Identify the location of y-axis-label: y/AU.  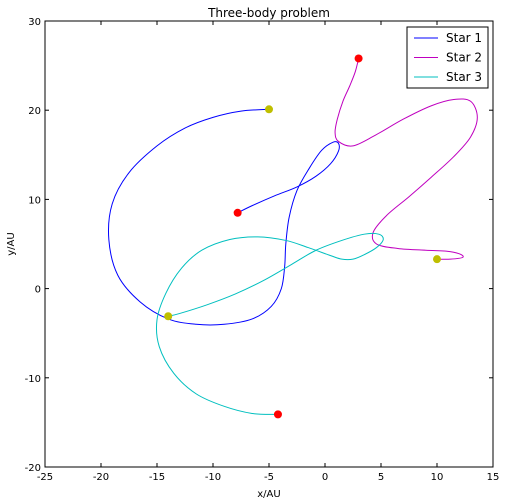
(11, 243).